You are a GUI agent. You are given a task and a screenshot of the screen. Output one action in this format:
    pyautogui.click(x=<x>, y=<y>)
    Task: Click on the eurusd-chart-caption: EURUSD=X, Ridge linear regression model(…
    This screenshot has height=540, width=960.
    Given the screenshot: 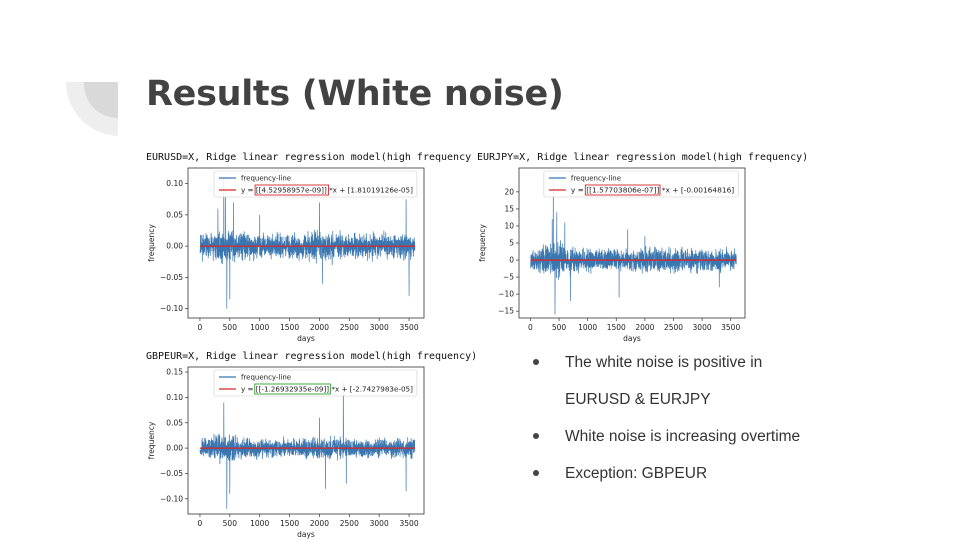 What is the action you would take?
    pyautogui.click(x=309, y=157)
    